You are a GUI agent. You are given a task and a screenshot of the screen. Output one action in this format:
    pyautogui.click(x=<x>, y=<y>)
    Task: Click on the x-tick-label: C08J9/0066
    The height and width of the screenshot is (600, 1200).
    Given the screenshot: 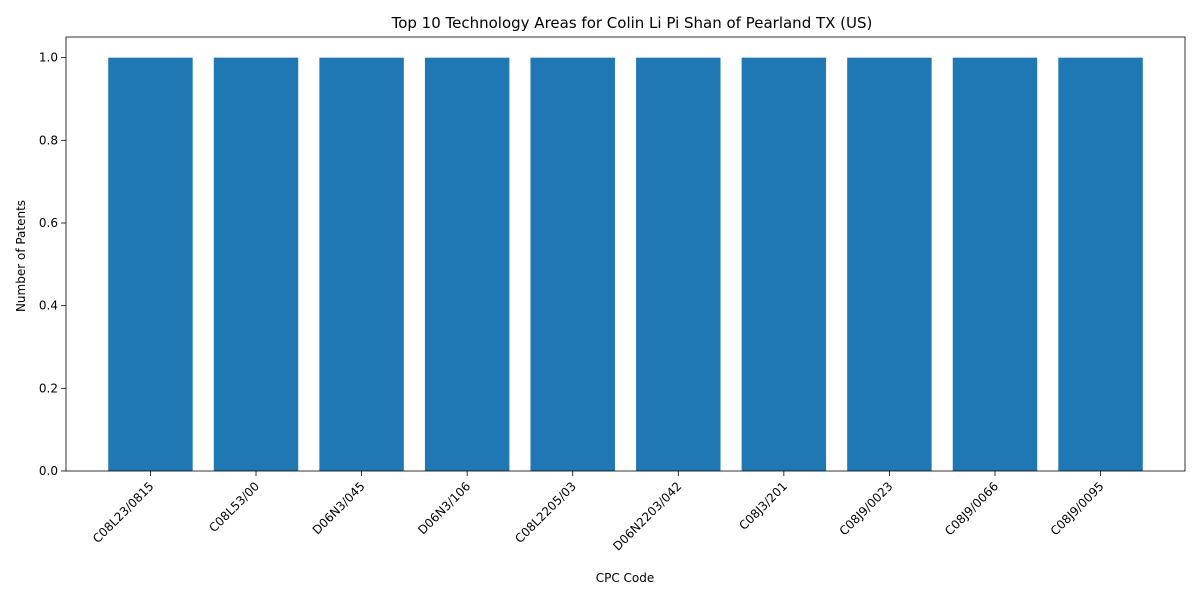 What is the action you would take?
    pyautogui.click(x=971, y=508)
    